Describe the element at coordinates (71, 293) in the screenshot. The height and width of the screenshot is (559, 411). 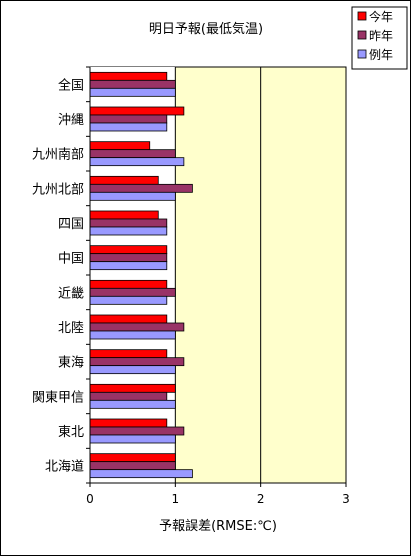
I see `y-tick-label-近畿: 近畿` at that location.